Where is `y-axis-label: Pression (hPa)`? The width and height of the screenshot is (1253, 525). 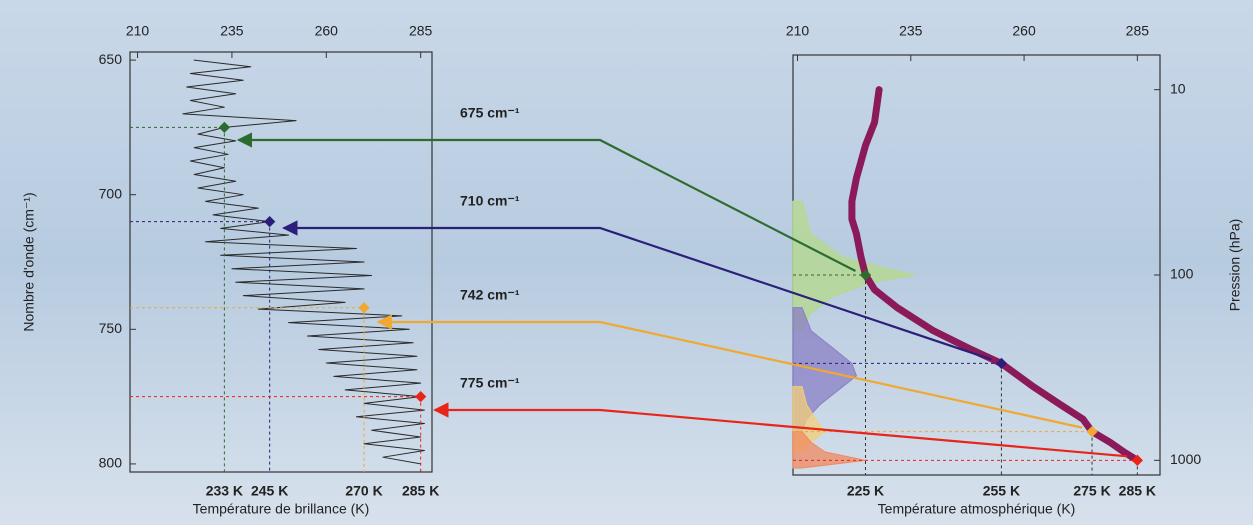
y-axis-label: Pression (hPa) is located at coordinates (1235, 265).